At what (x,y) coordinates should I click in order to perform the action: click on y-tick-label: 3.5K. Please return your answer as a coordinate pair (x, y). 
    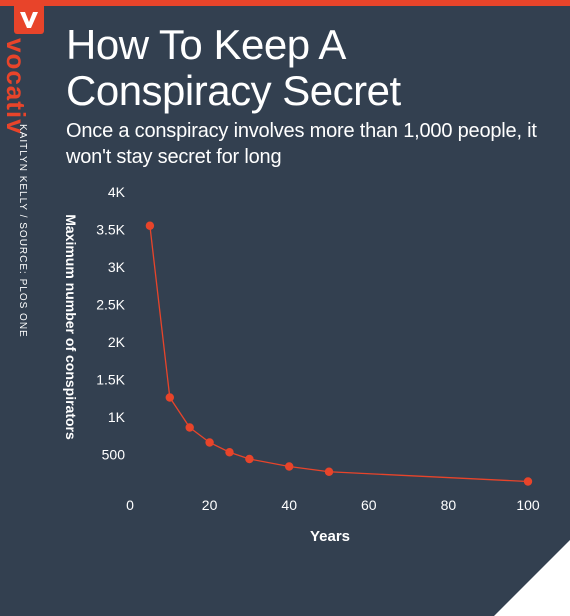
    Looking at the image, I should click on (110, 230).